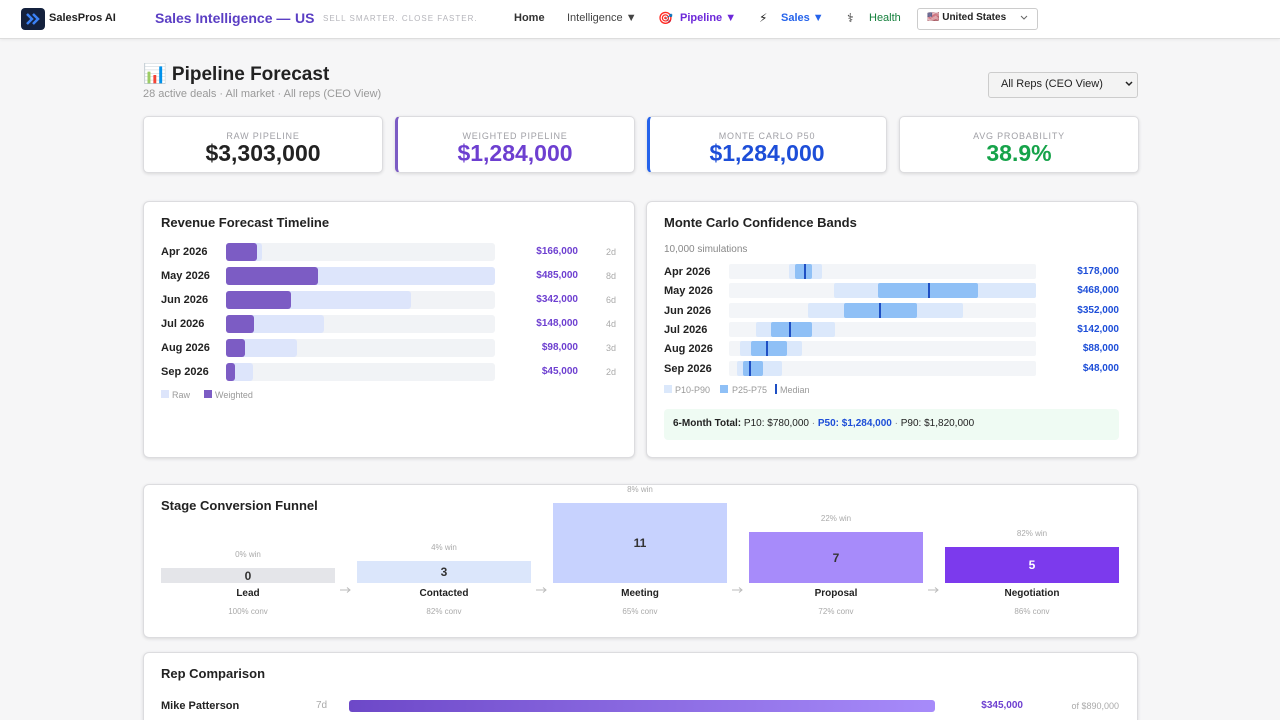  I want to click on conv-label: 65% conv, so click(640, 611).